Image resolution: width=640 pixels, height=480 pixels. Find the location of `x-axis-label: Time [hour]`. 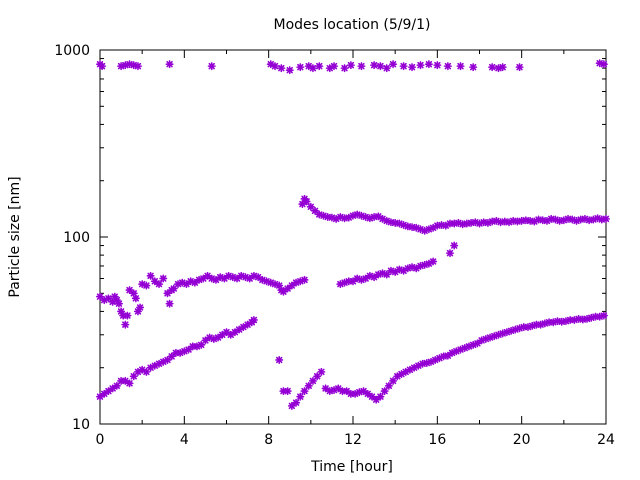

x-axis-label: Time [hour] is located at coordinates (351, 467).